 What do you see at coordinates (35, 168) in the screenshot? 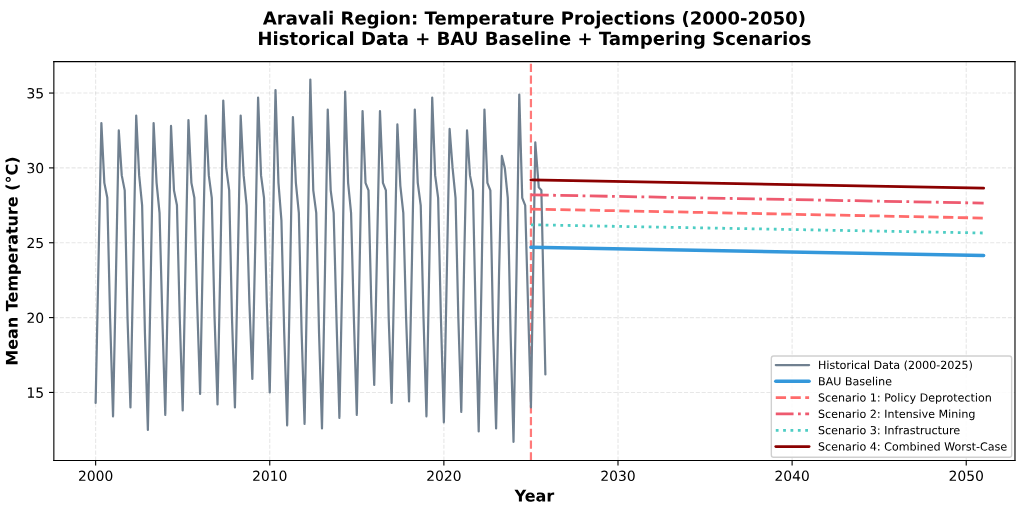
I see `y-tick-label: 30` at bounding box center [35, 168].